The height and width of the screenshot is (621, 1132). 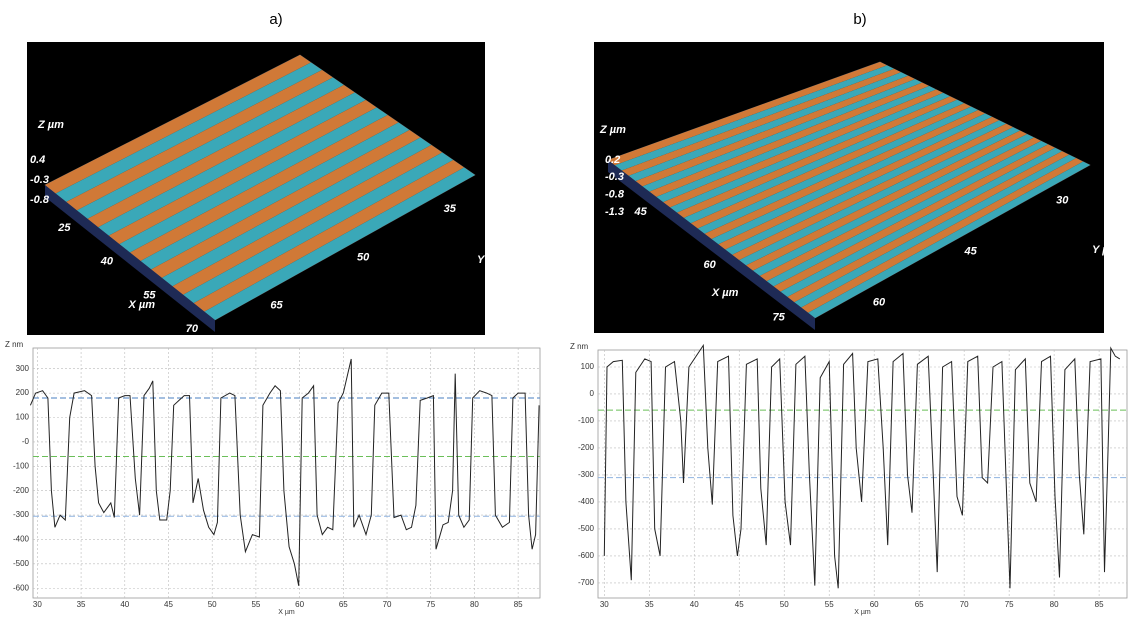 What do you see at coordinates (859, 19) in the screenshot?
I see `panel-label: b)` at bounding box center [859, 19].